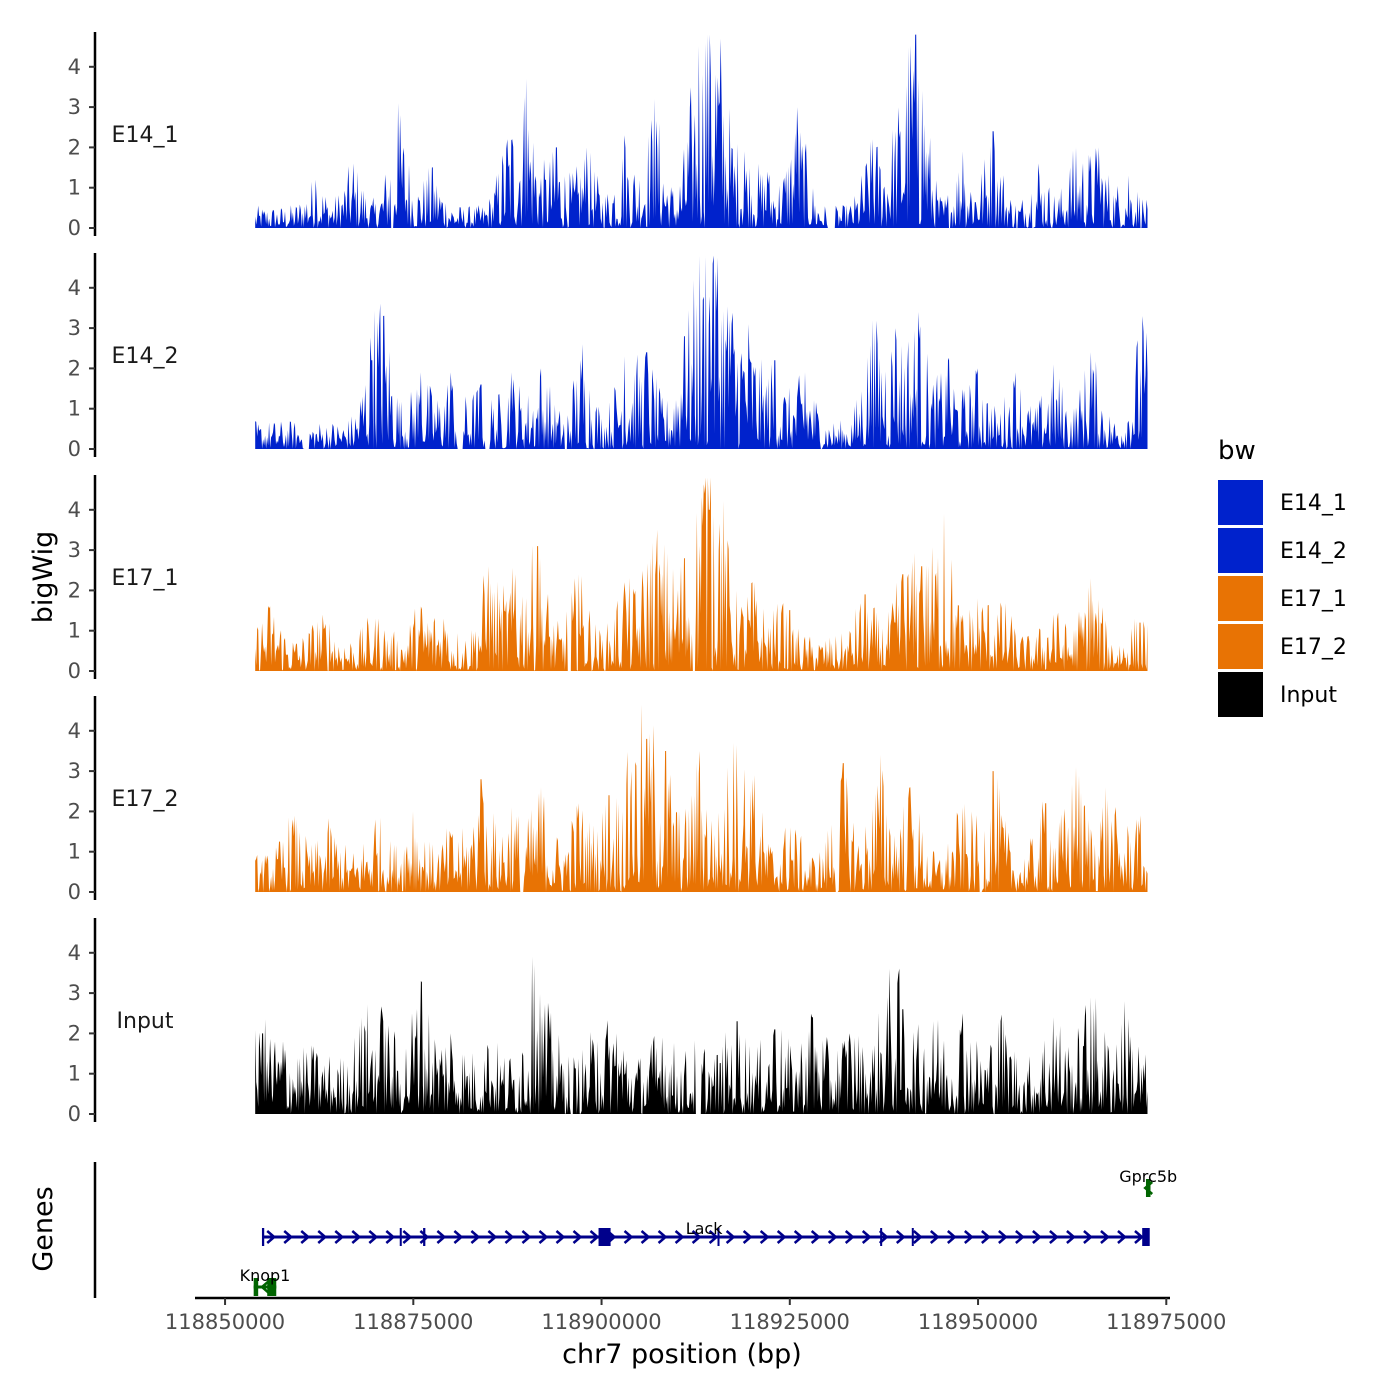 Image resolution: width=1400 pixels, height=1400 pixels. What do you see at coordinates (145, 1021) in the screenshot?
I see `track-label: Input` at bounding box center [145, 1021].